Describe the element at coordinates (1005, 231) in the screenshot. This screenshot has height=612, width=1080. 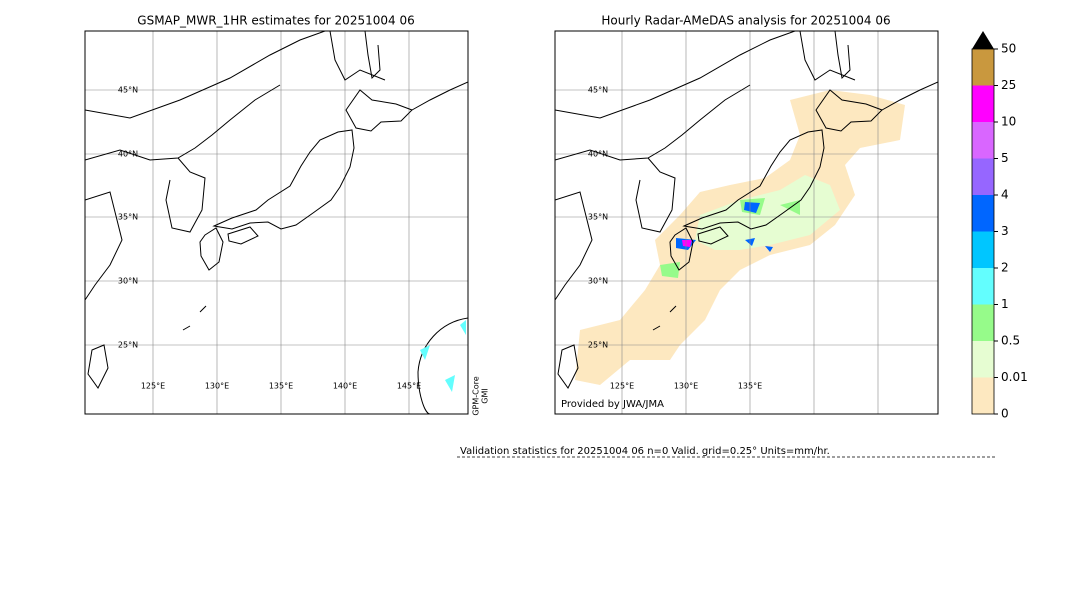
I see `colorbar-tick-label: 3` at that location.